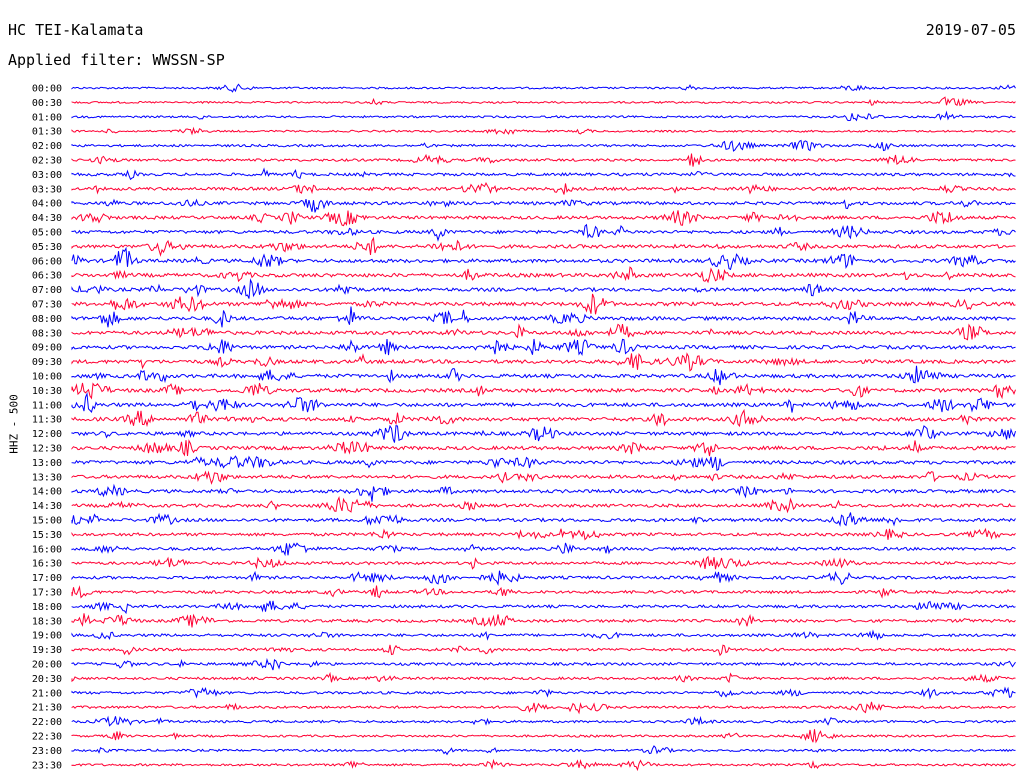 This screenshot has width=1024, height=780. Describe the element at coordinates (47, 521) in the screenshot. I see `time-tick-label: 15:00` at that location.